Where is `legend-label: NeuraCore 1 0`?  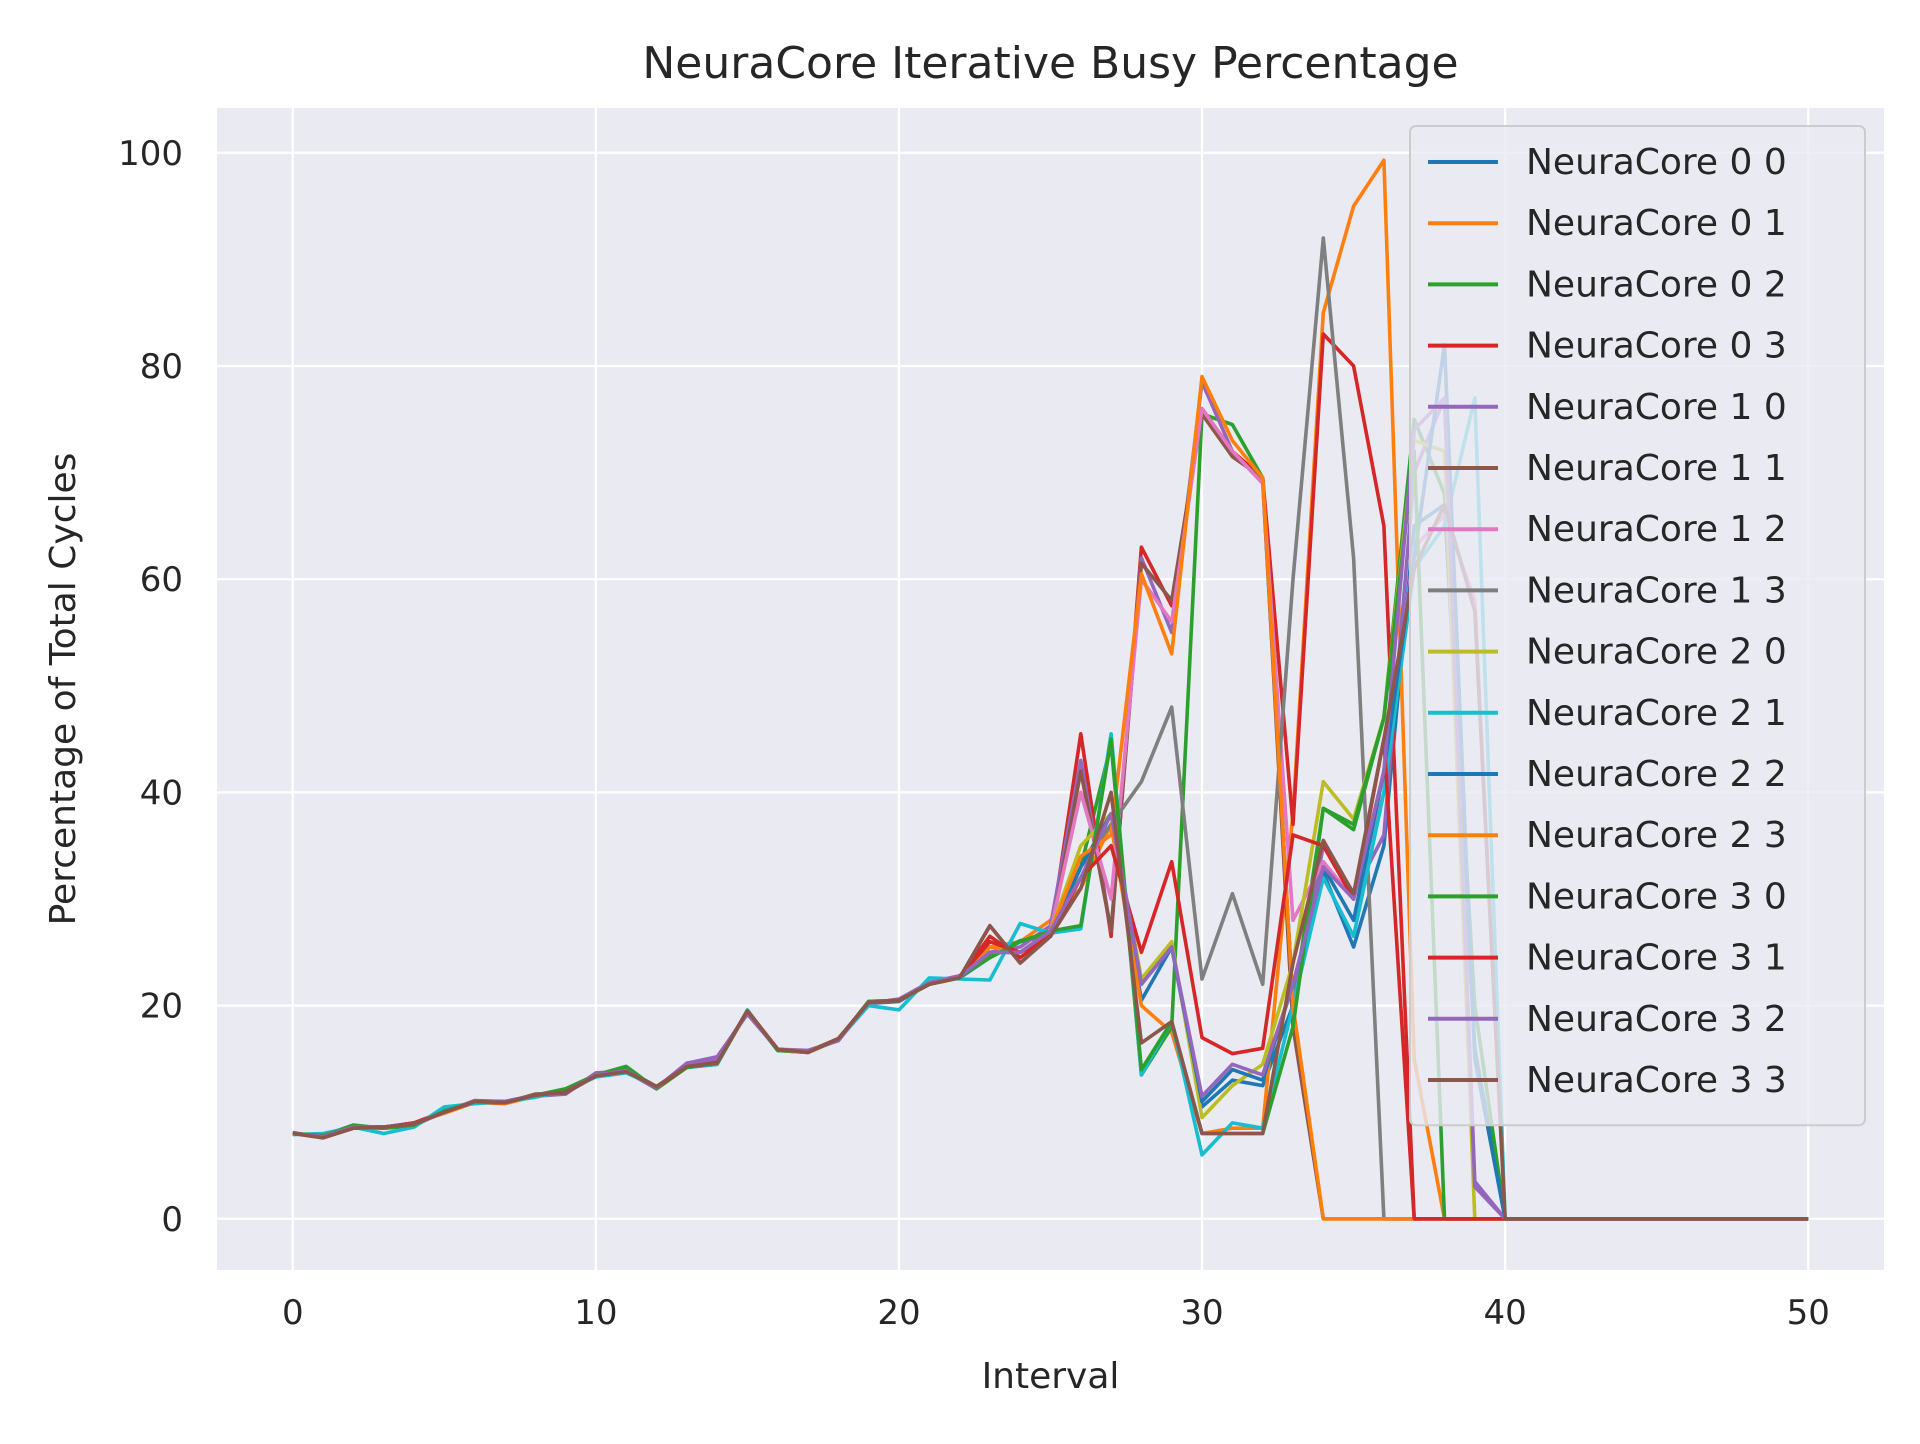 legend-label: NeuraCore 1 0 is located at coordinates (1656, 407).